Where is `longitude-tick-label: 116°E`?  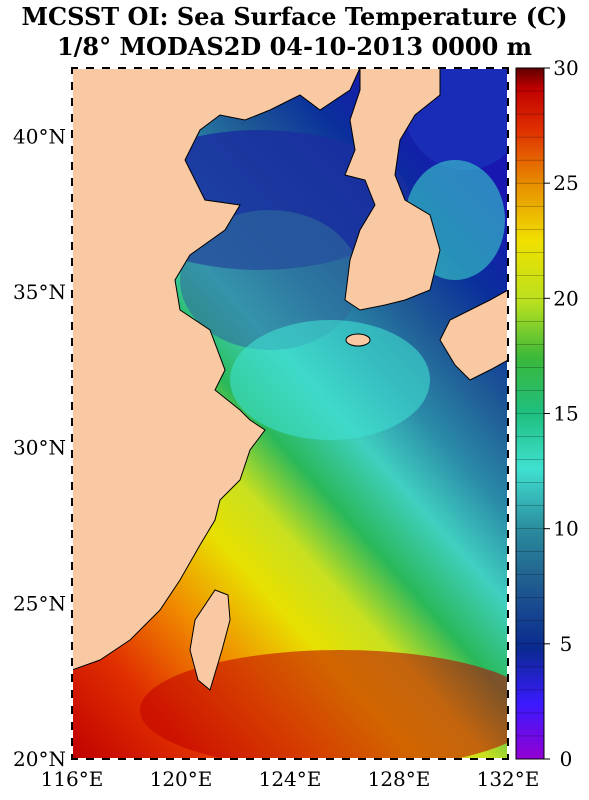 longitude-tick-label: 116°E is located at coordinates (72, 779).